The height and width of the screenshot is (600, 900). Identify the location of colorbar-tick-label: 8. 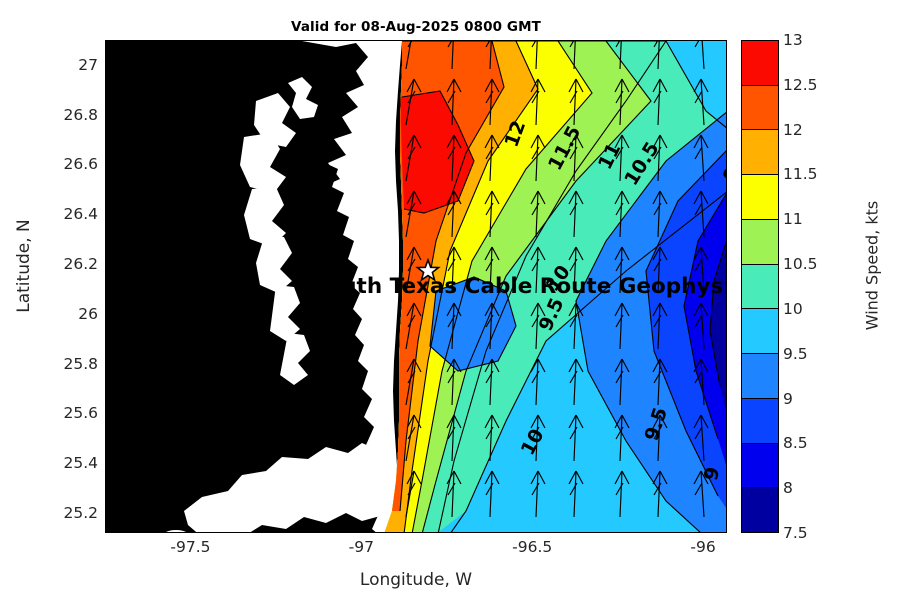
(788, 488).